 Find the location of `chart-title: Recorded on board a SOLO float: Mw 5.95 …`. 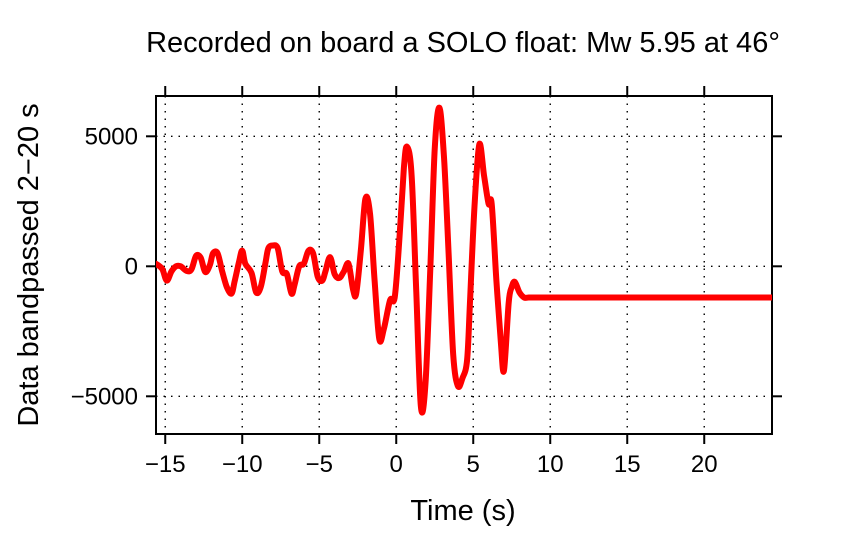

chart-title: Recorded on board a SOLO float: Mw 5.95 … is located at coordinates (463, 43).